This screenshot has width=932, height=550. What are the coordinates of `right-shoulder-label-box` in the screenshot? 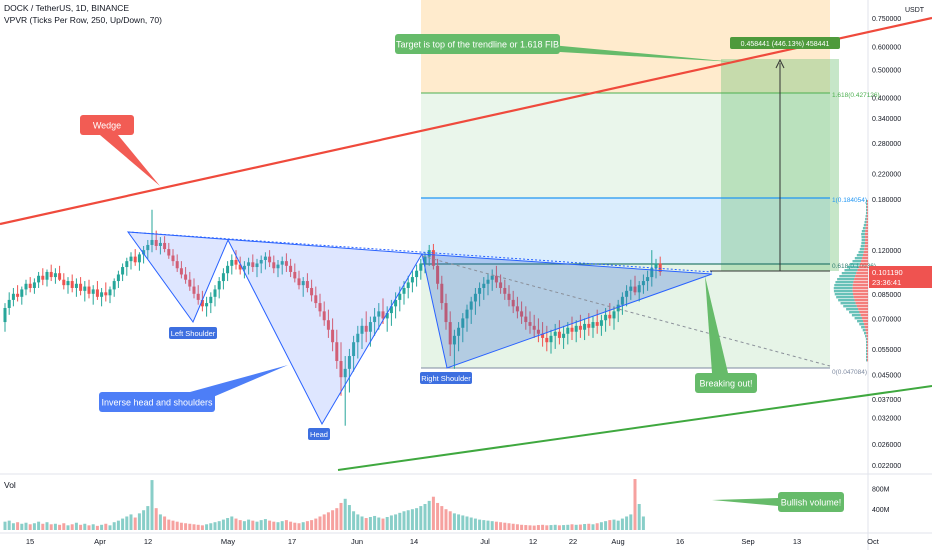 It's located at (446, 378).